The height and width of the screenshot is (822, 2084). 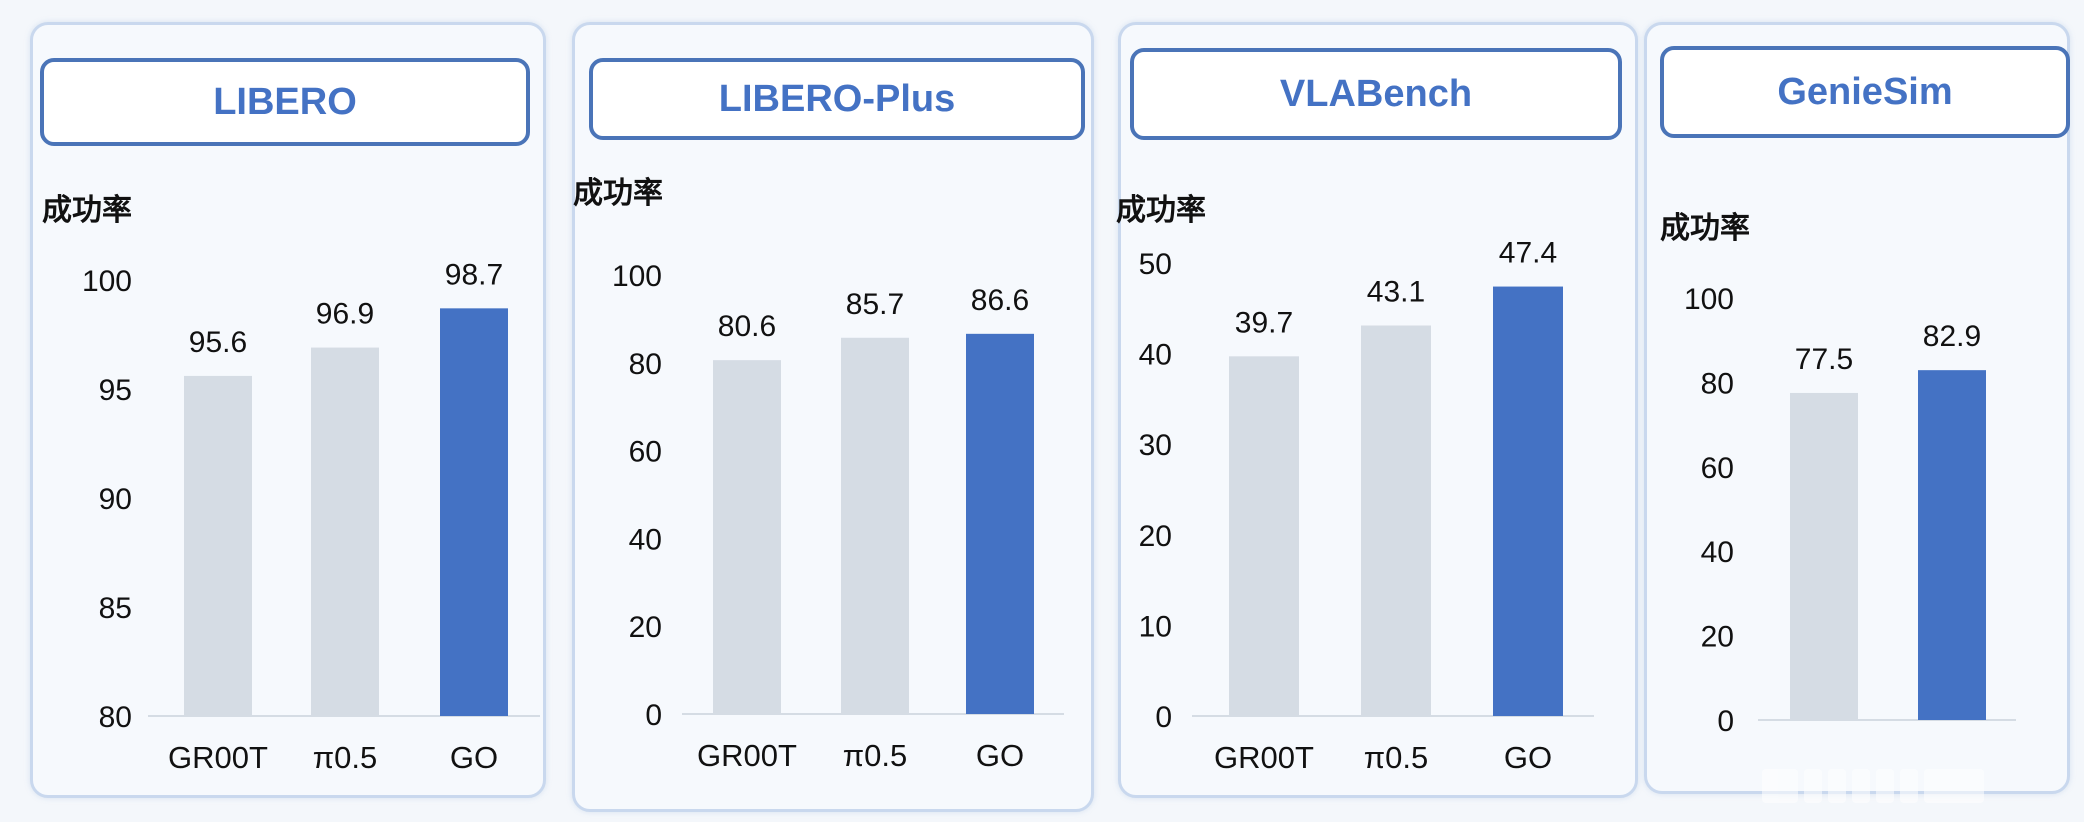 I want to click on watermark, so click(x=1912, y=786).